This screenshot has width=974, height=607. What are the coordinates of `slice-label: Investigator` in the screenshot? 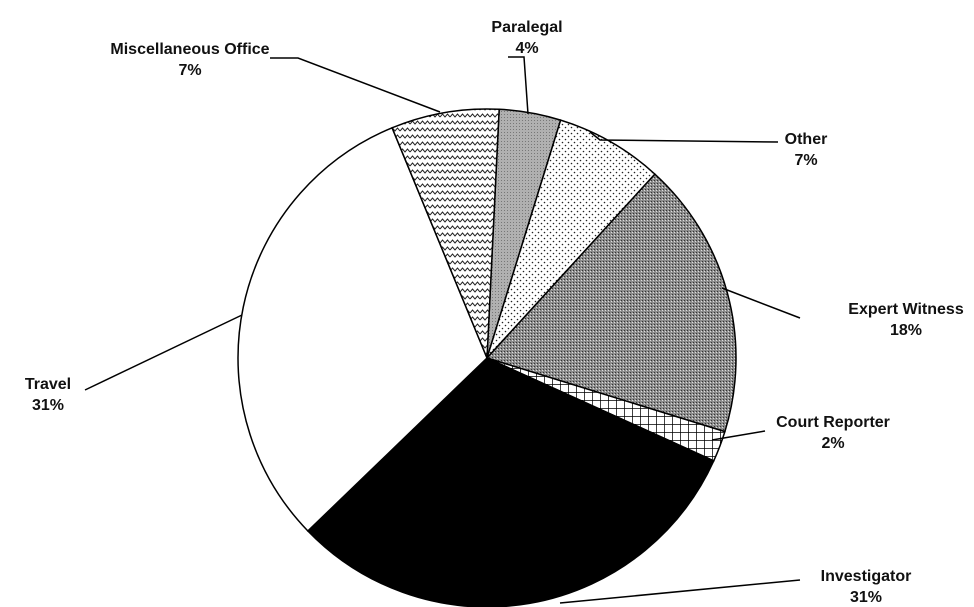 It's located at (866, 576).